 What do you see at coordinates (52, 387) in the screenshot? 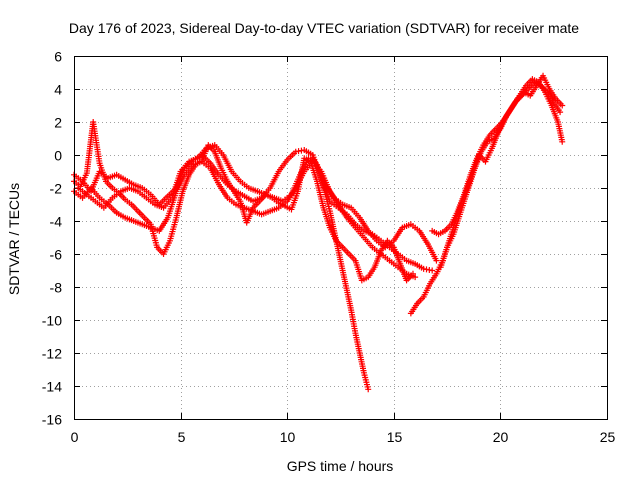
I see `y-tick-label: -14` at bounding box center [52, 387].